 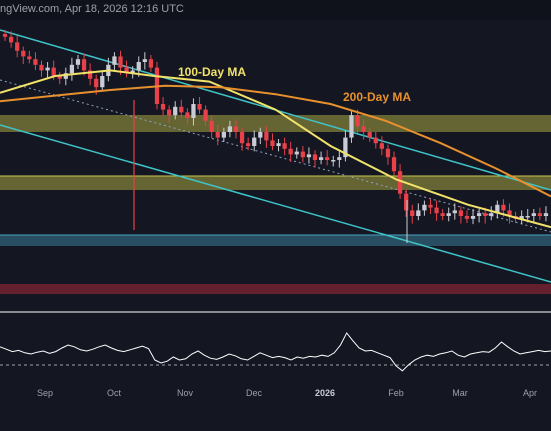 I want to click on resistance-zone-upper, so click(x=275, y=123).